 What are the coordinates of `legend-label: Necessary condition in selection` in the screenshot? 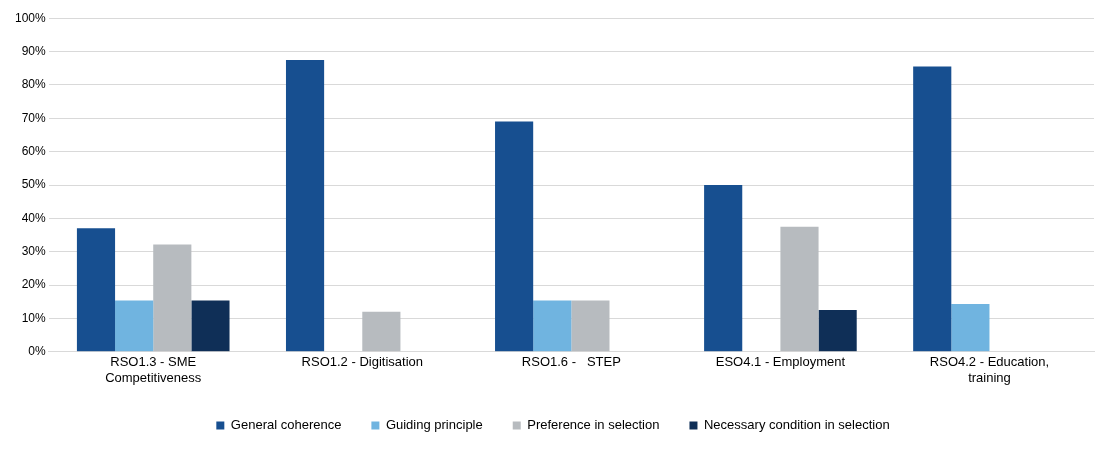 It's located at (796, 425).